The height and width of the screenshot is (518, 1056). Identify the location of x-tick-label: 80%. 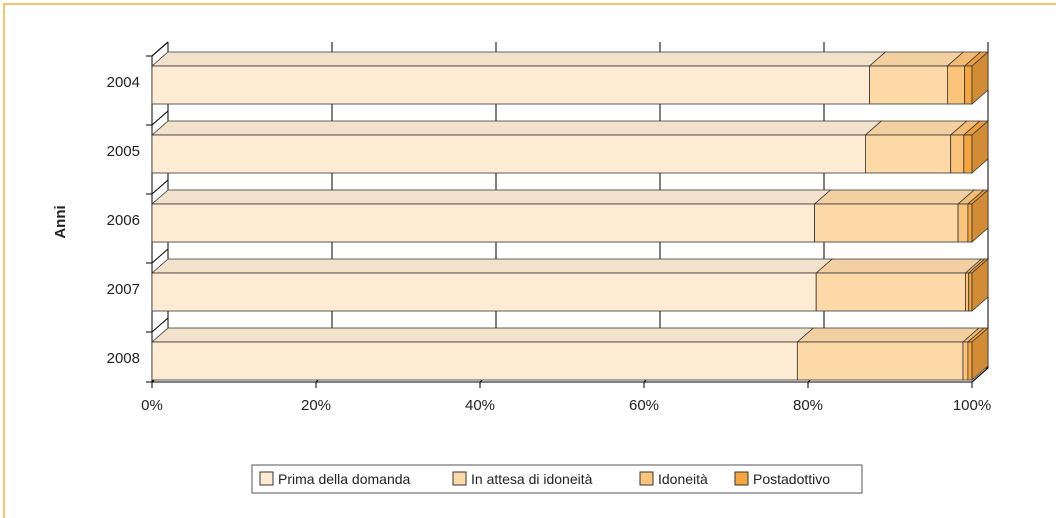
(808, 405).